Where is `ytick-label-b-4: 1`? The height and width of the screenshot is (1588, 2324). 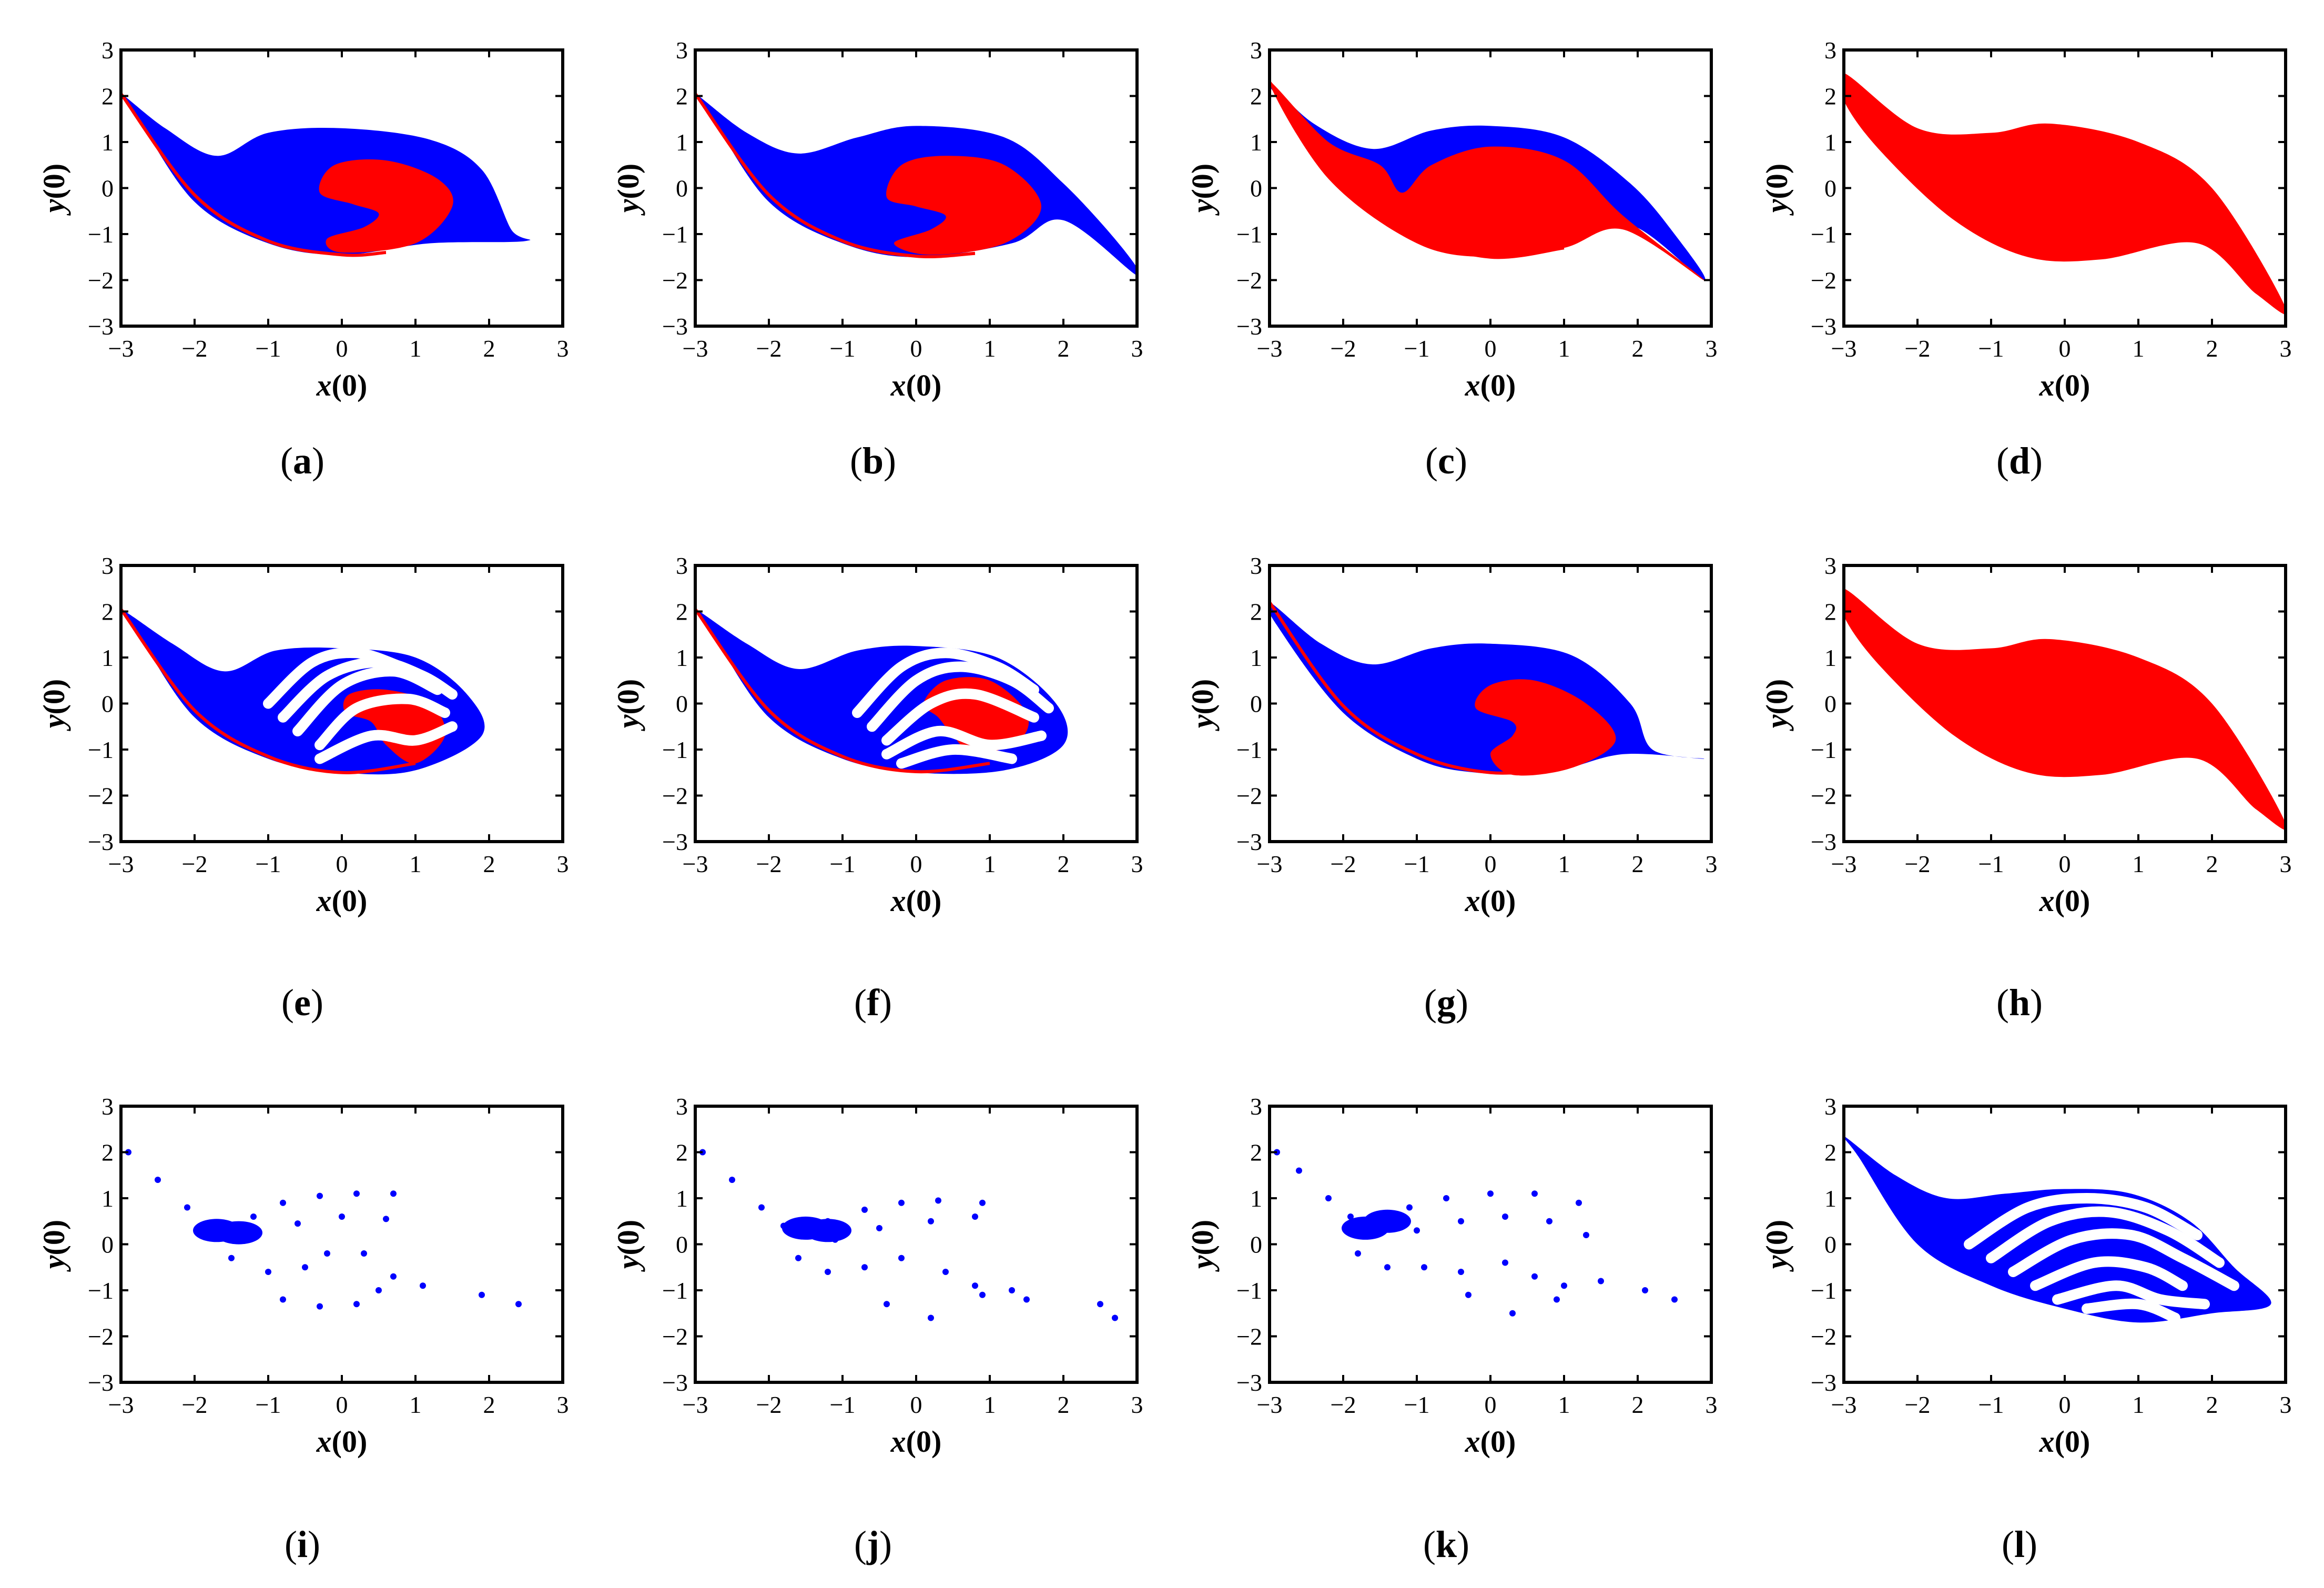
ytick-label-b-4: 1 is located at coordinates (682, 143).